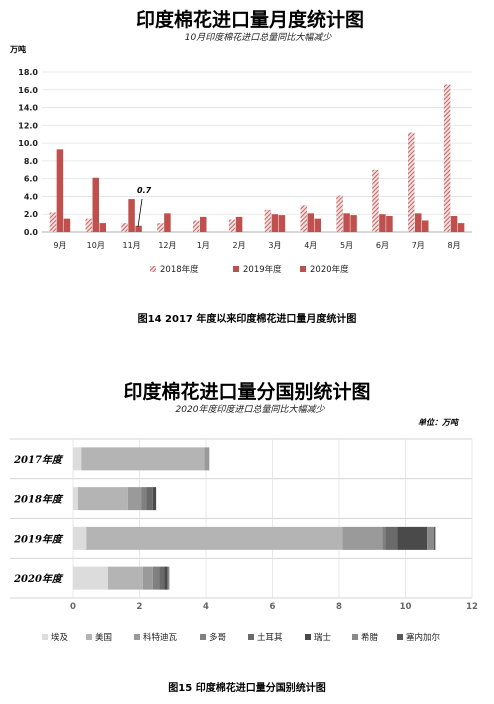 Image resolution: width=494 pixels, height=704 pixels. I want to click on x-tick-label: 8, so click(339, 607).